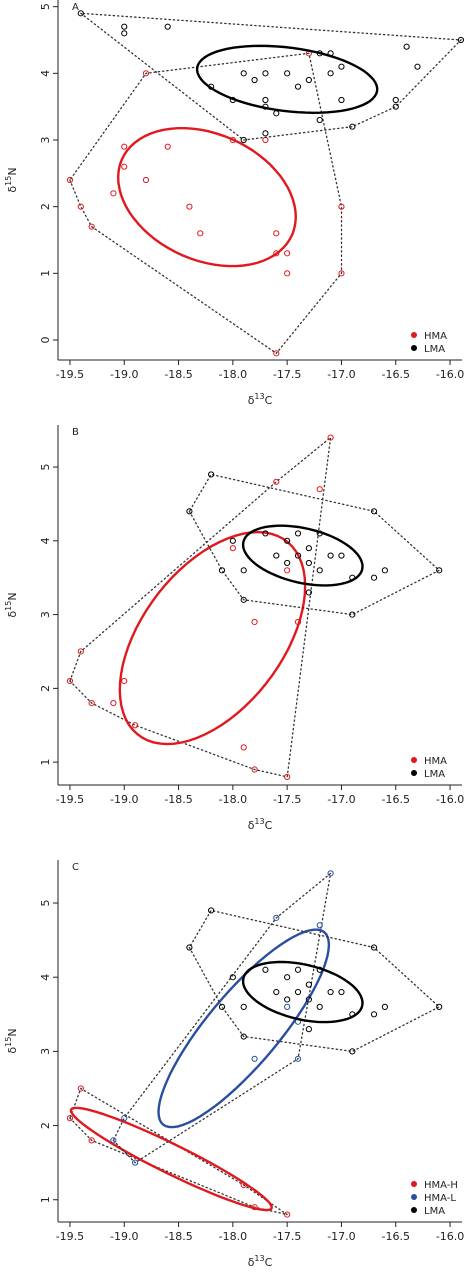  What do you see at coordinates (124, 1236) in the screenshot?
I see `x-tick-label: -19.0` at bounding box center [124, 1236].